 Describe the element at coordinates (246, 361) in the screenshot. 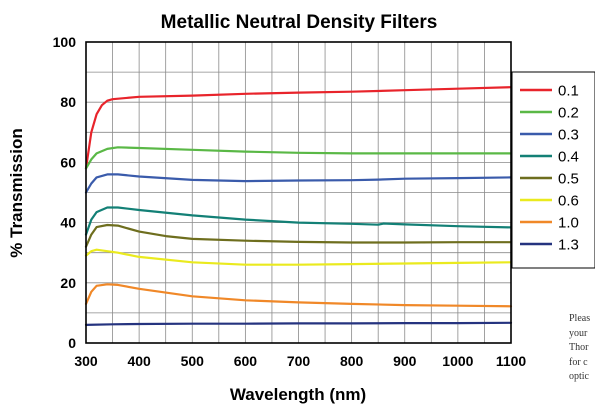

I see `x-tick-label: 600` at that location.